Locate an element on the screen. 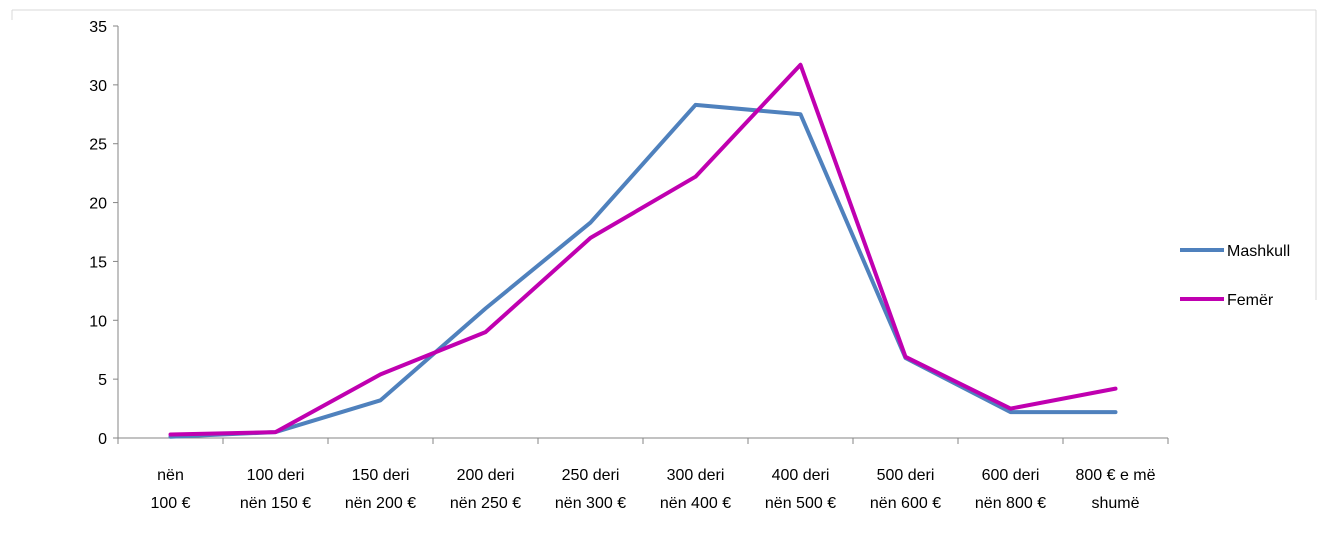  y-tick-label: 35 is located at coordinates (98, 27).